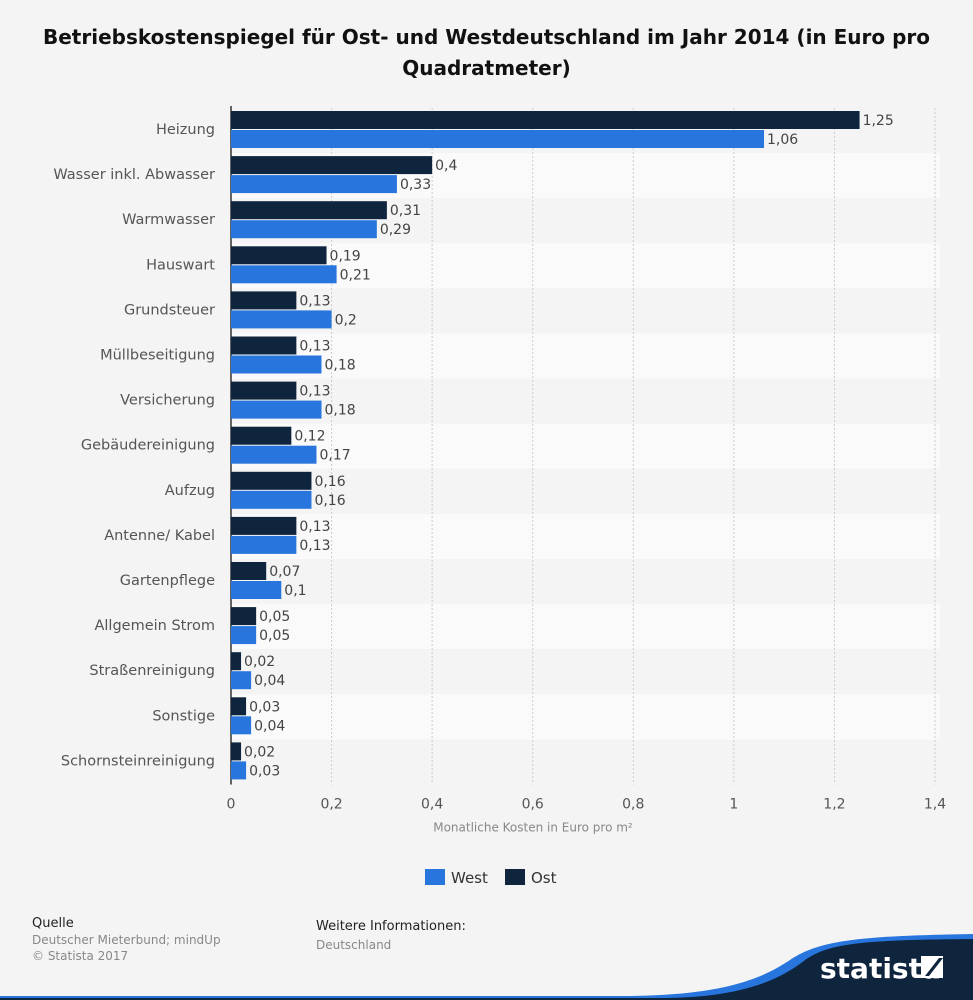 The height and width of the screenshot is (1000, 973). I want to click on data-label: 0,03, so click(264, 771).